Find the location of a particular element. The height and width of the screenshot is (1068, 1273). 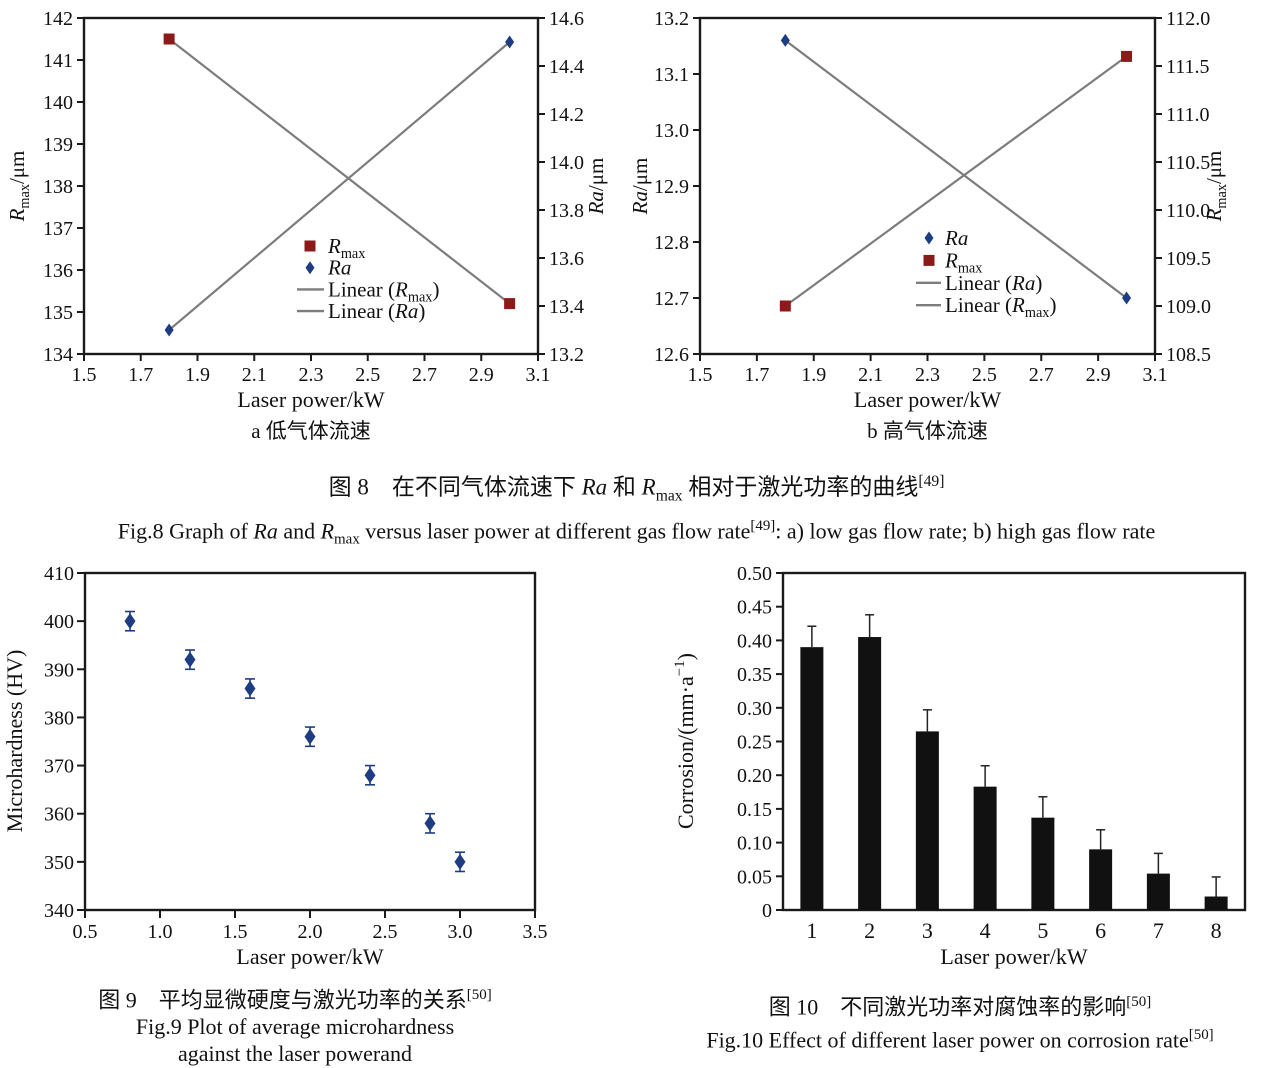

svg-text: 13.0 is located at coordinates (671, 131).